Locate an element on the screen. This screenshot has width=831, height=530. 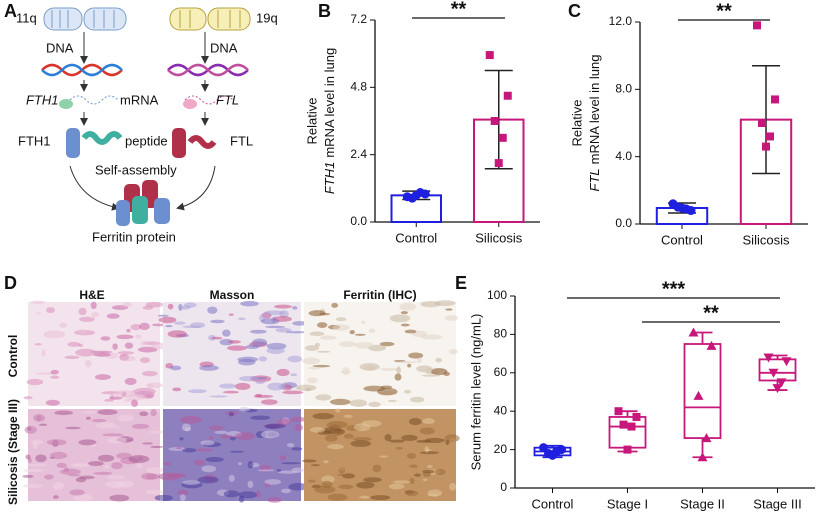
y-axis-label: Serum ferritin level (ng/mL) is located at coordinates (475, 392).